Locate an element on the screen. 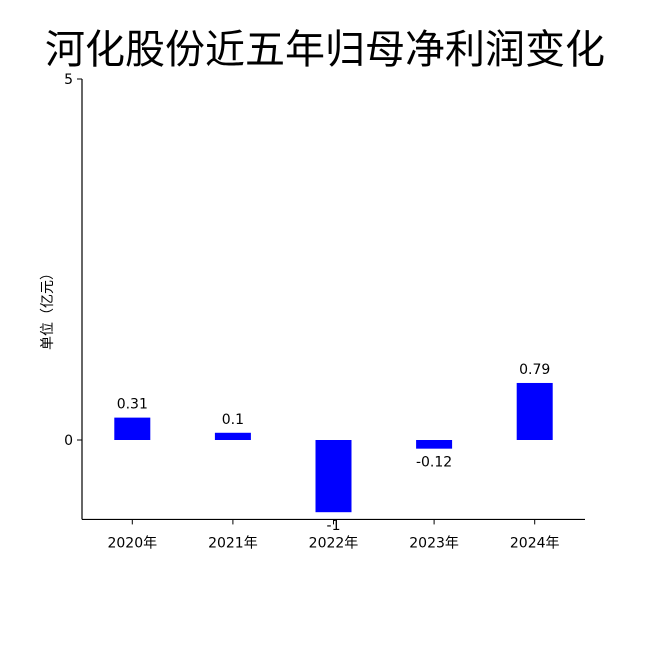  data-label: 0.79 is located at coordinates (534, 370).